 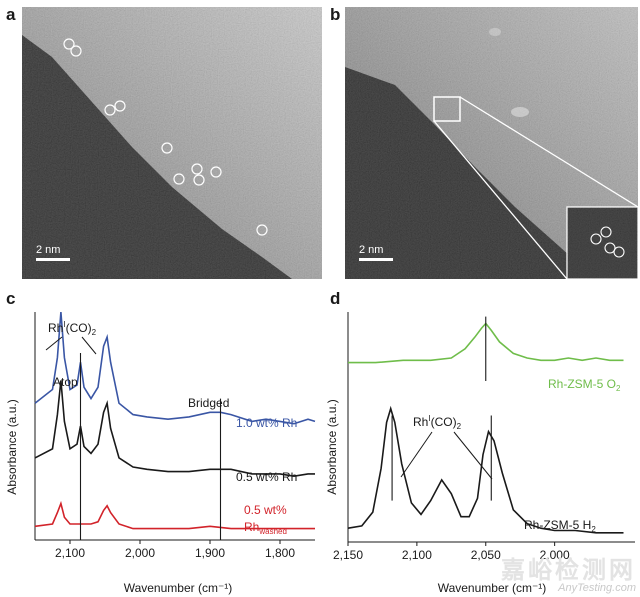 I want to click on series-label-washed: Rhwashed, so click(x=265, y=528).